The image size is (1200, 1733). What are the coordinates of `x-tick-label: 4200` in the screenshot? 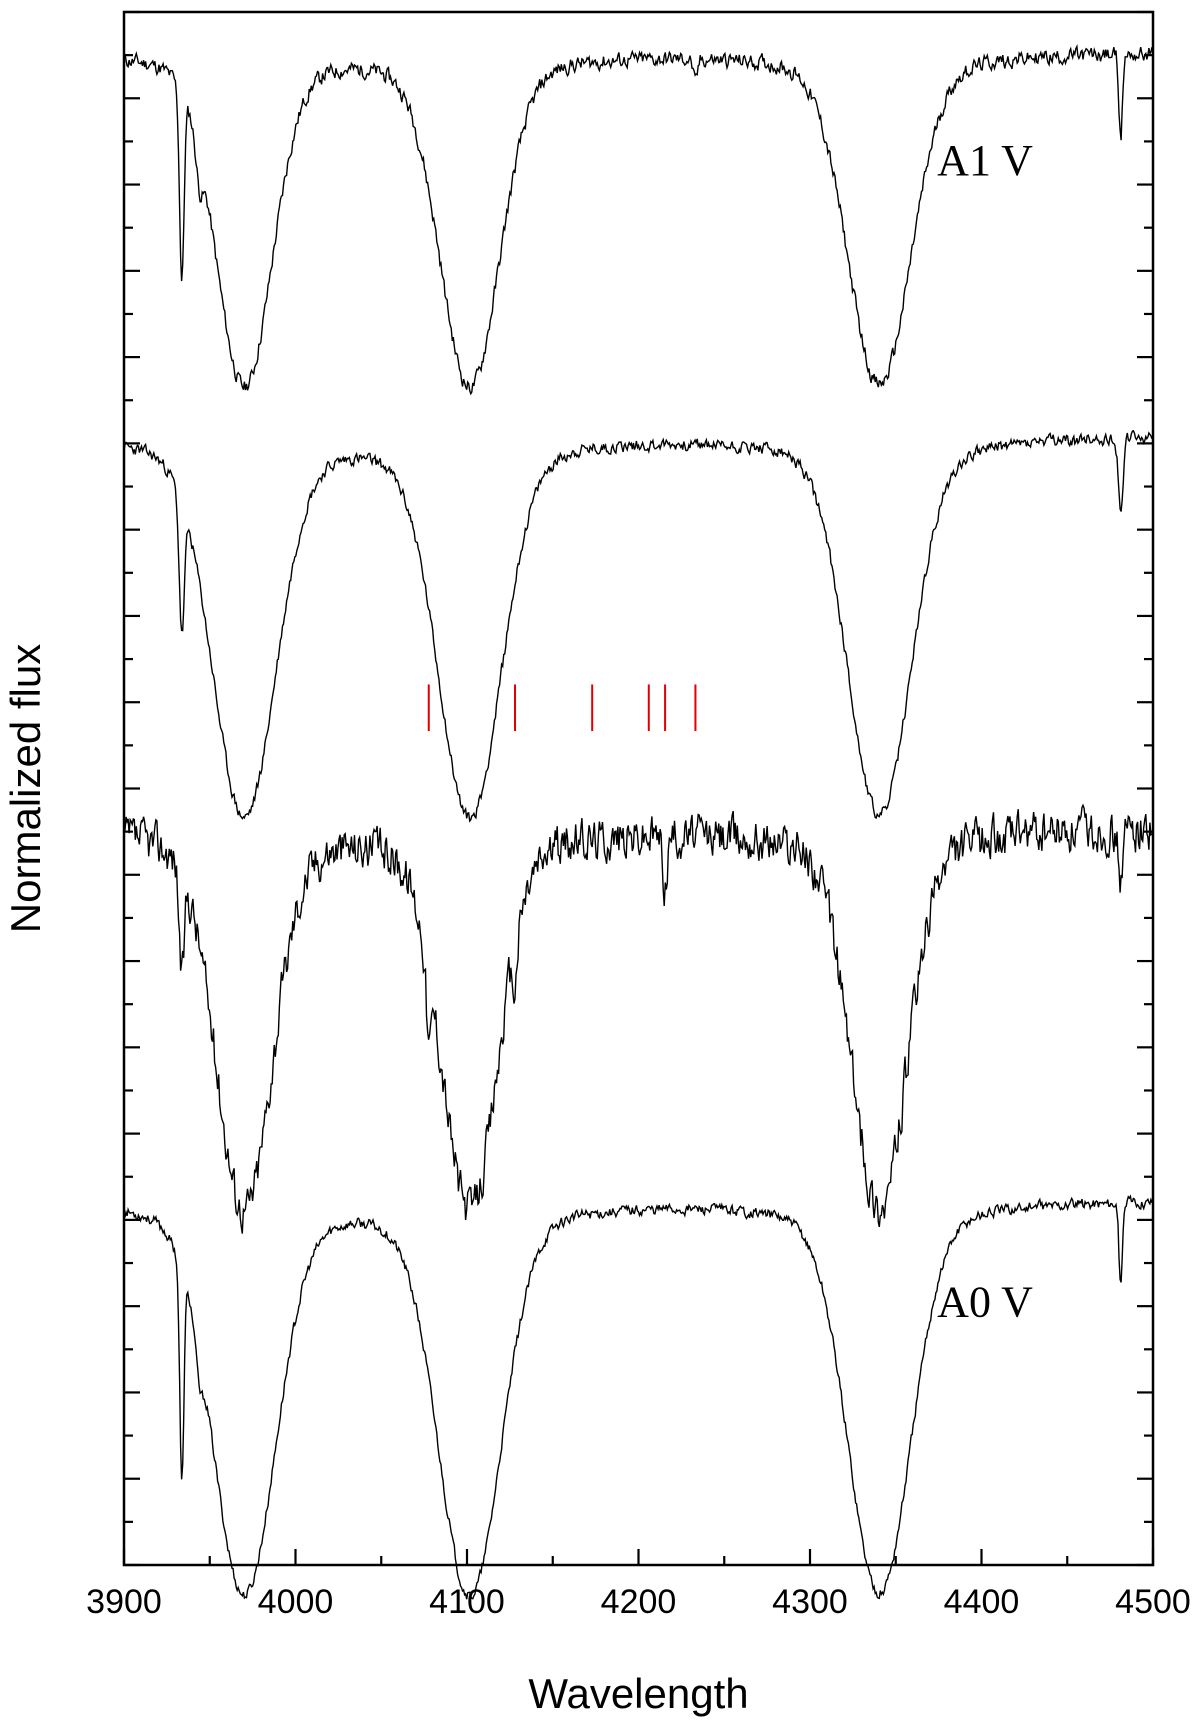 It's located at (639, 1602).